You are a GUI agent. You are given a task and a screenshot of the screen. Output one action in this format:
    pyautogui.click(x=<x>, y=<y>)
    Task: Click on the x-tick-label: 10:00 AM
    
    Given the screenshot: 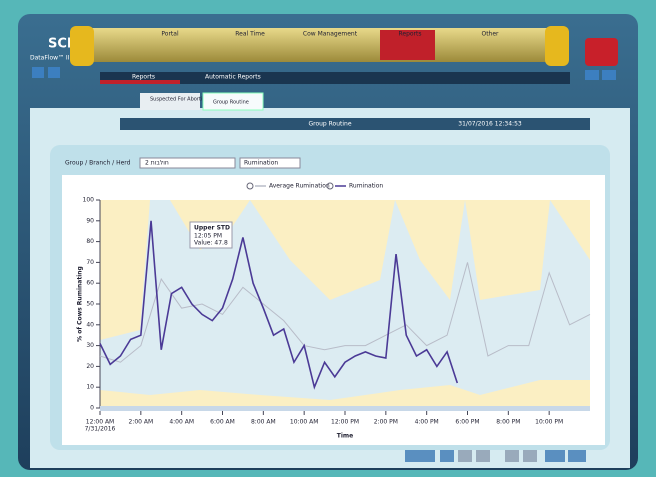 What is the action you would take?
    pyautogui.click(x=304, y=422)
    